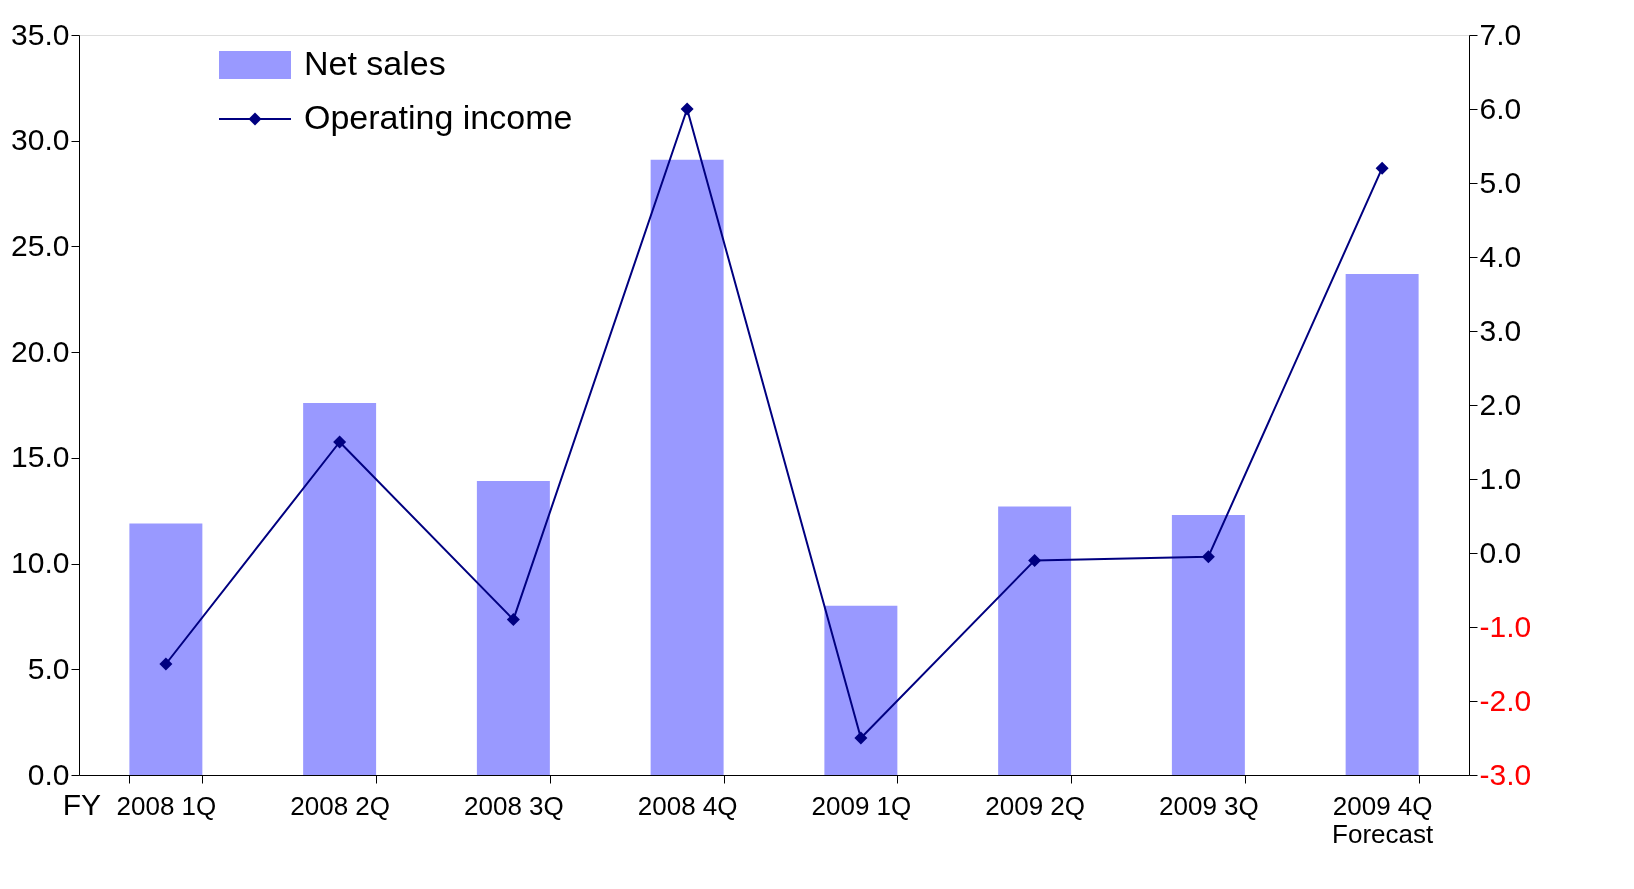 The width and height of the screenshot is (1634, 889). Describe the element at coordinates (1500, 478) in the screenshot. I see `y2-tick-label: 1.0` at that location.